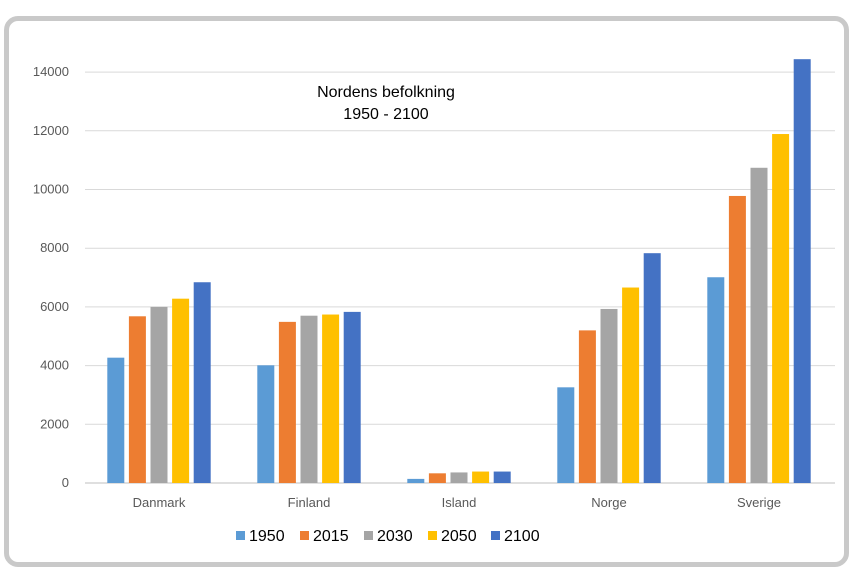  I want to click on y-axis-ticks: 0 2000 4000 6000 8000 10000 12000 14000, so click(51, 277).